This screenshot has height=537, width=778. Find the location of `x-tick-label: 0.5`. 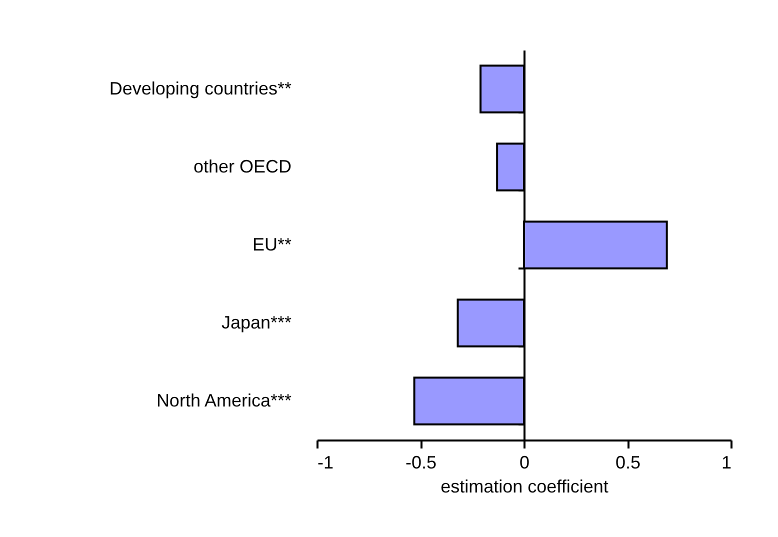

x-tick-label: 0.5 is located at coordinates (628, 462).